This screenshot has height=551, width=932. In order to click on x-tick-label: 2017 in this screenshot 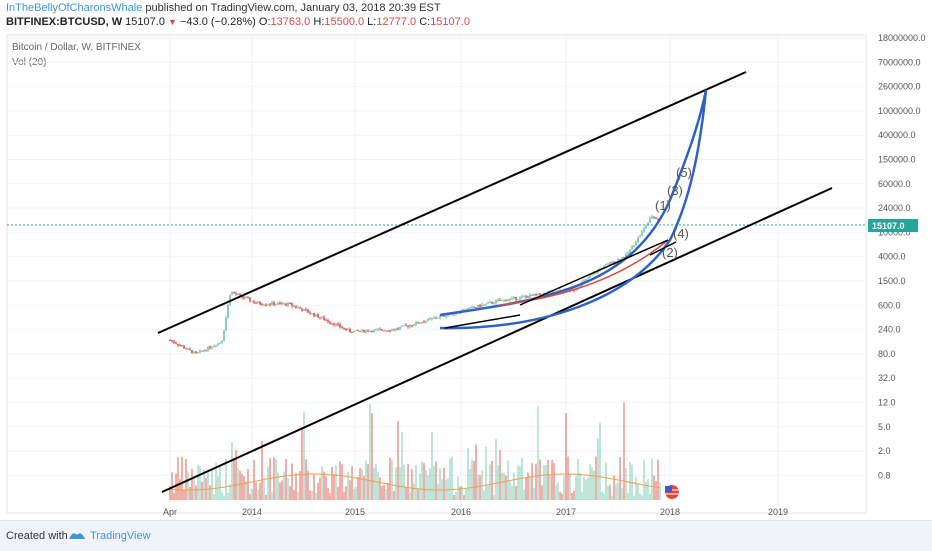, I will do `click(566, 512)`.